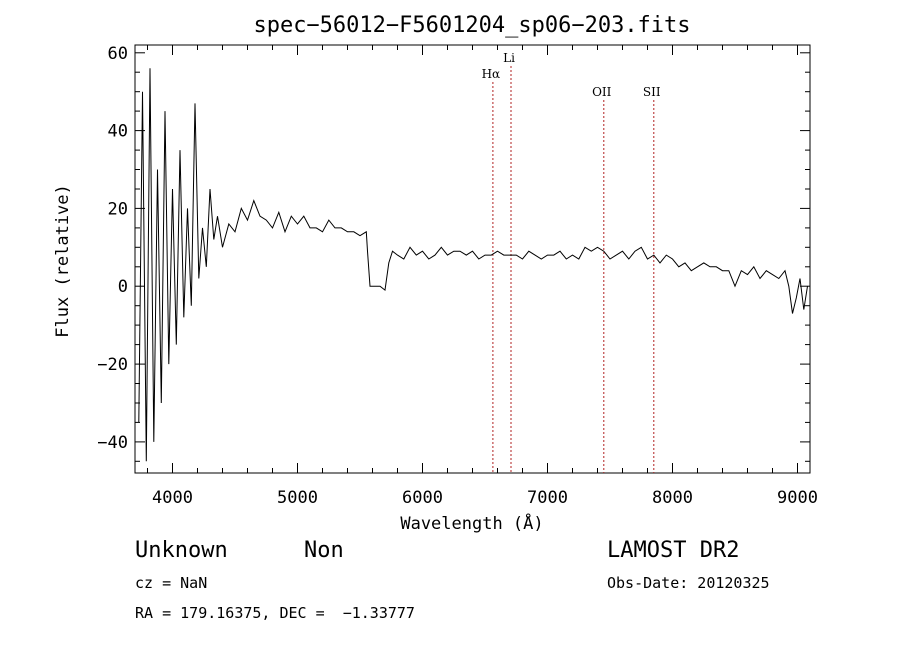 The width and height of the screenshot is (900, 649). I want to click on y-axis-label: Flux (relative), so click(63, 261).